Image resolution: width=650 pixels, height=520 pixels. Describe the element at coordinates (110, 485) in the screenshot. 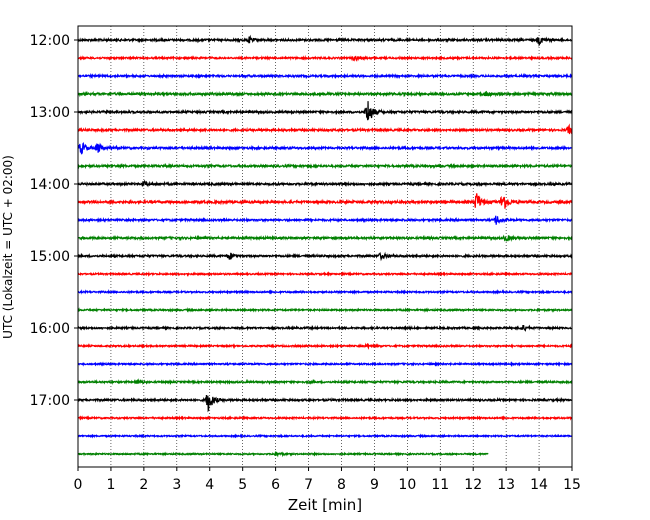

I see `x-tick-label: 1` at that location.